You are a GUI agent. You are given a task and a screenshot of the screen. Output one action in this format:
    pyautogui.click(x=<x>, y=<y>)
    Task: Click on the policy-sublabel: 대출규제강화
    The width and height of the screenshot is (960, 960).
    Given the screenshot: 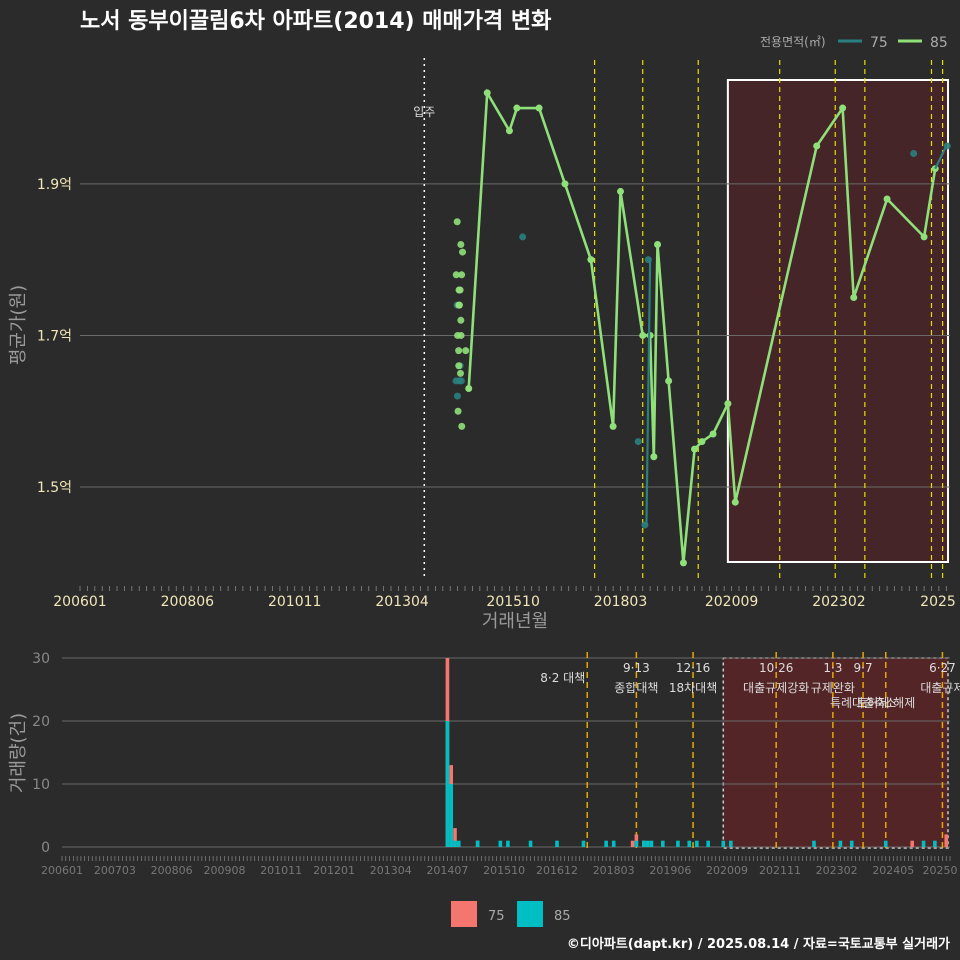 What is the action you would take?
    pyautogui.click(x=776, y=688)
    